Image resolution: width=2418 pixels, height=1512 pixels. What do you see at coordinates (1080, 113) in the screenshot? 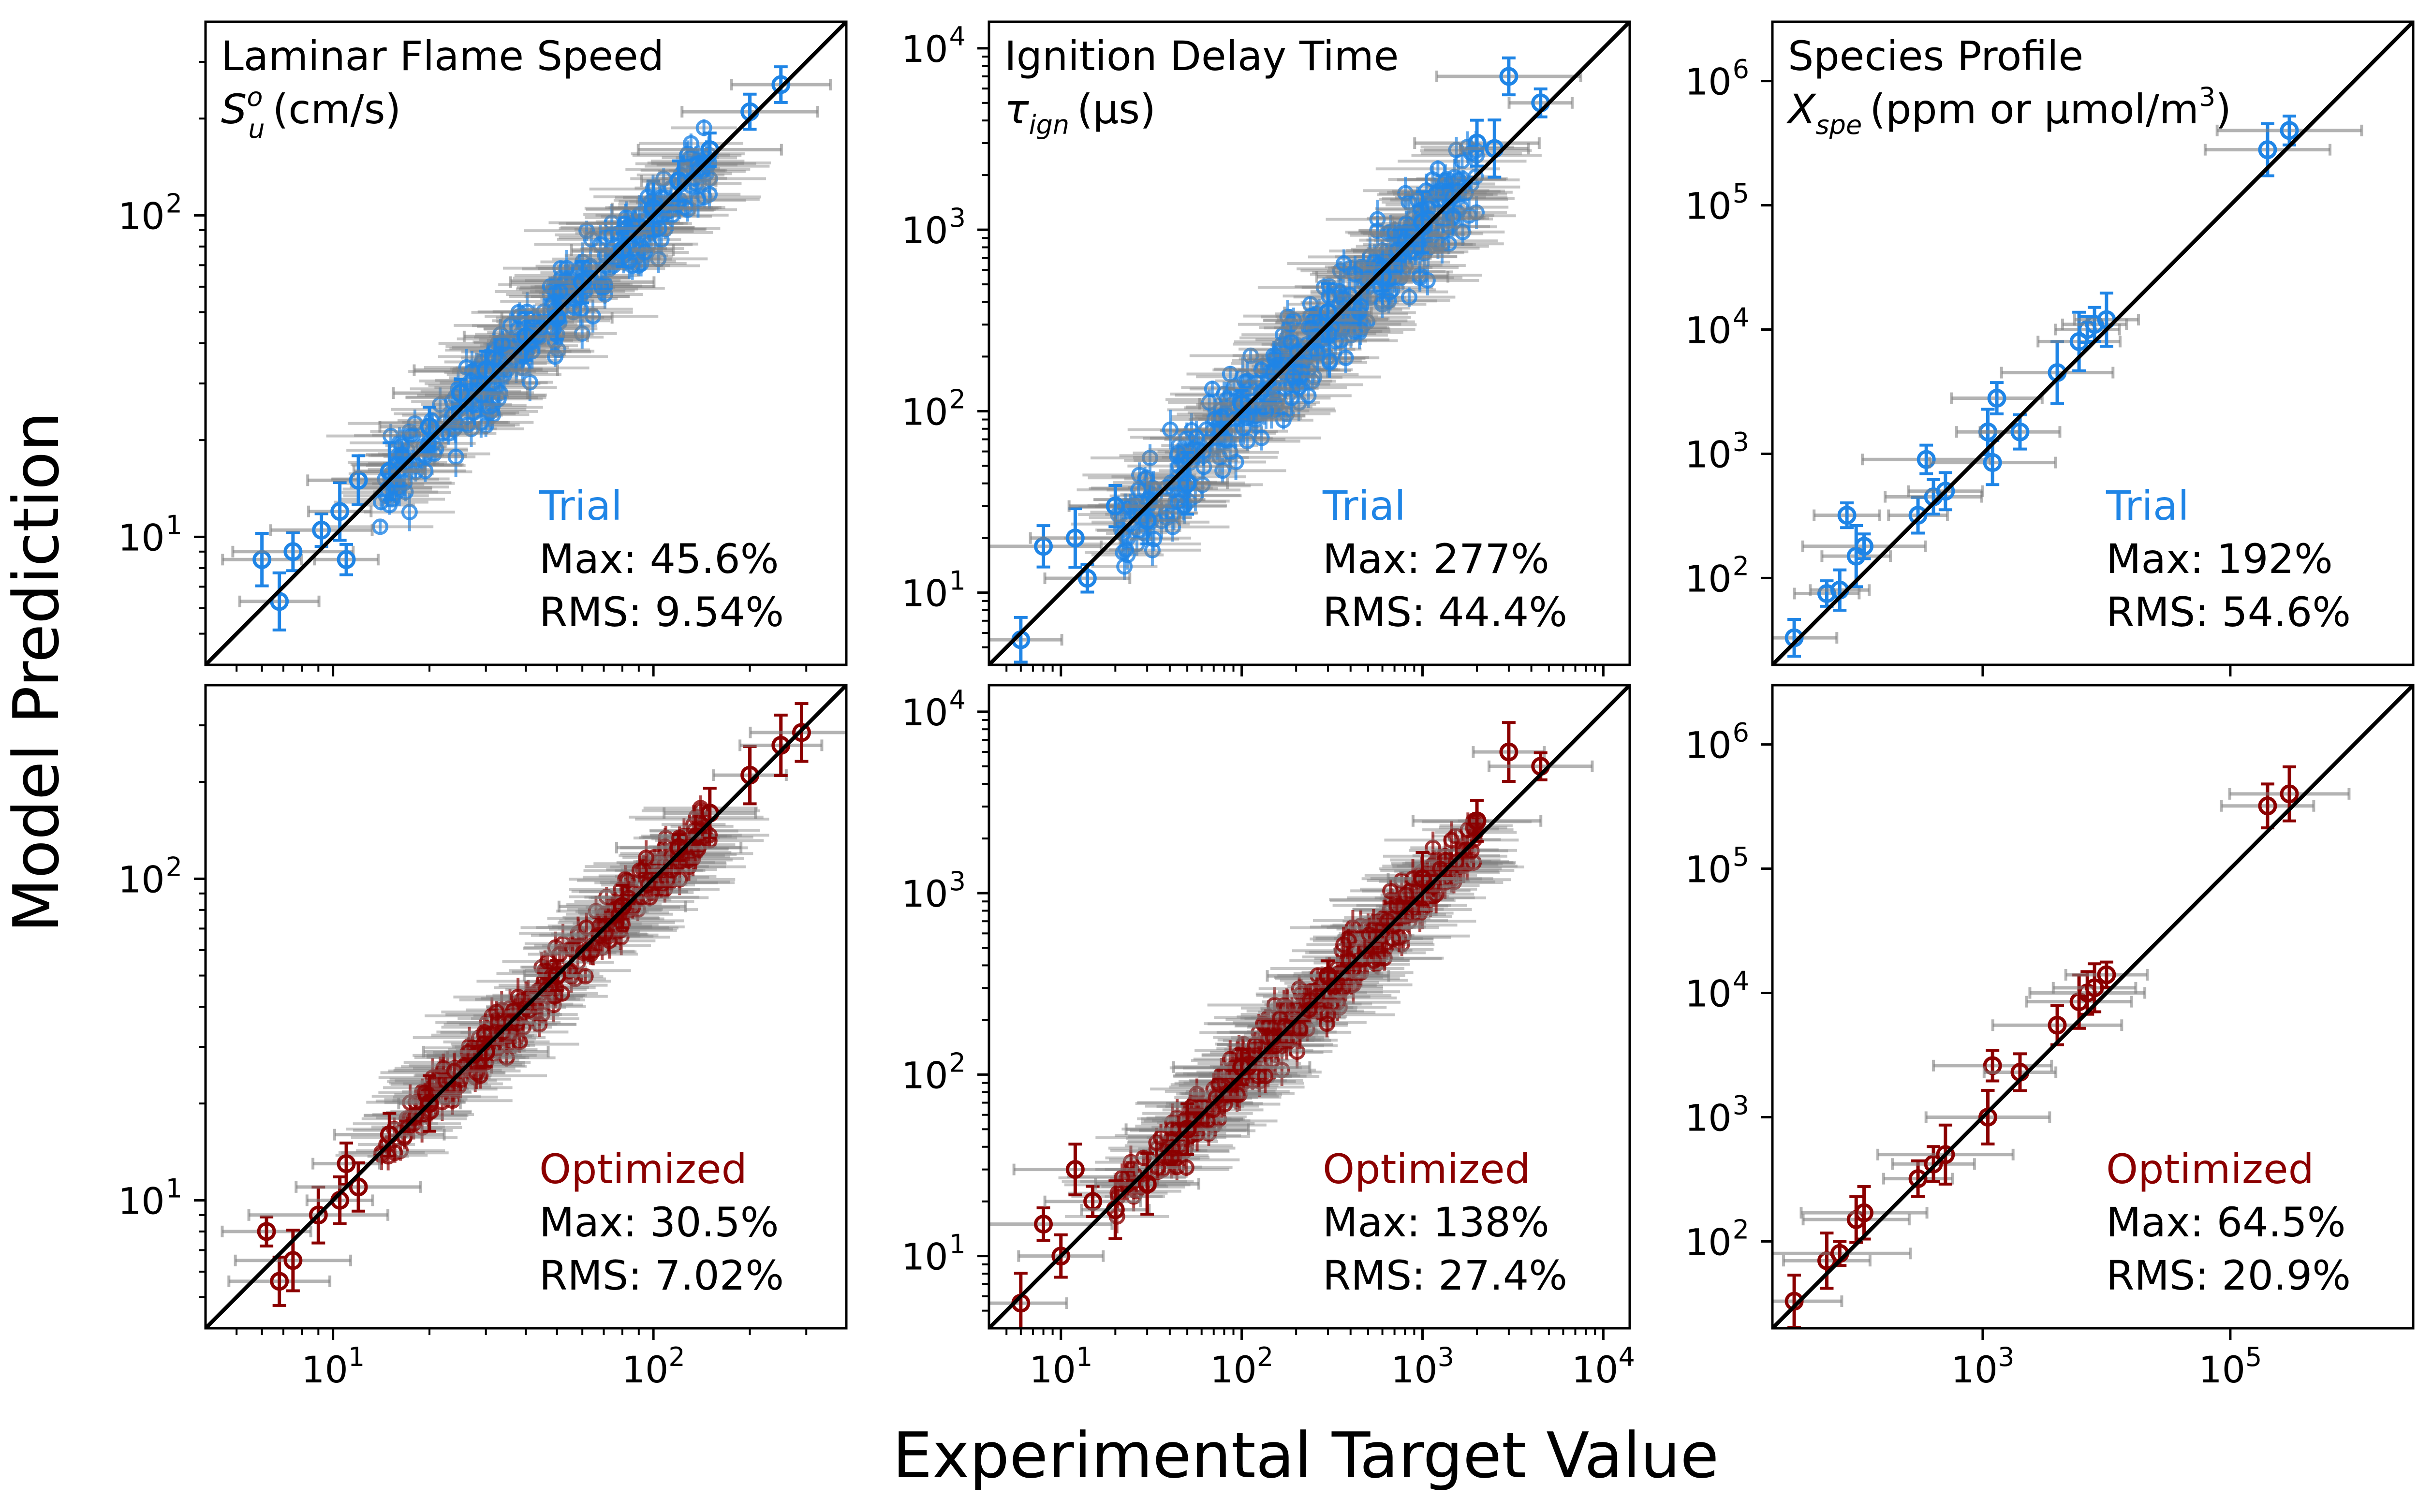
I see `panel-unit-label: τign (μs)` at bounding box center [1080, 113].